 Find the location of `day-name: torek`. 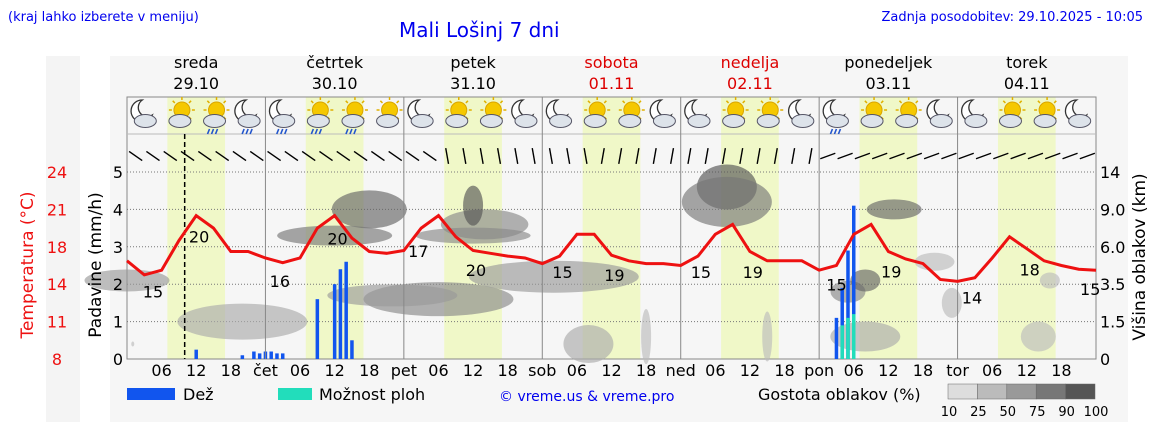

day-name: torek is located at coordinates (1027, 62).